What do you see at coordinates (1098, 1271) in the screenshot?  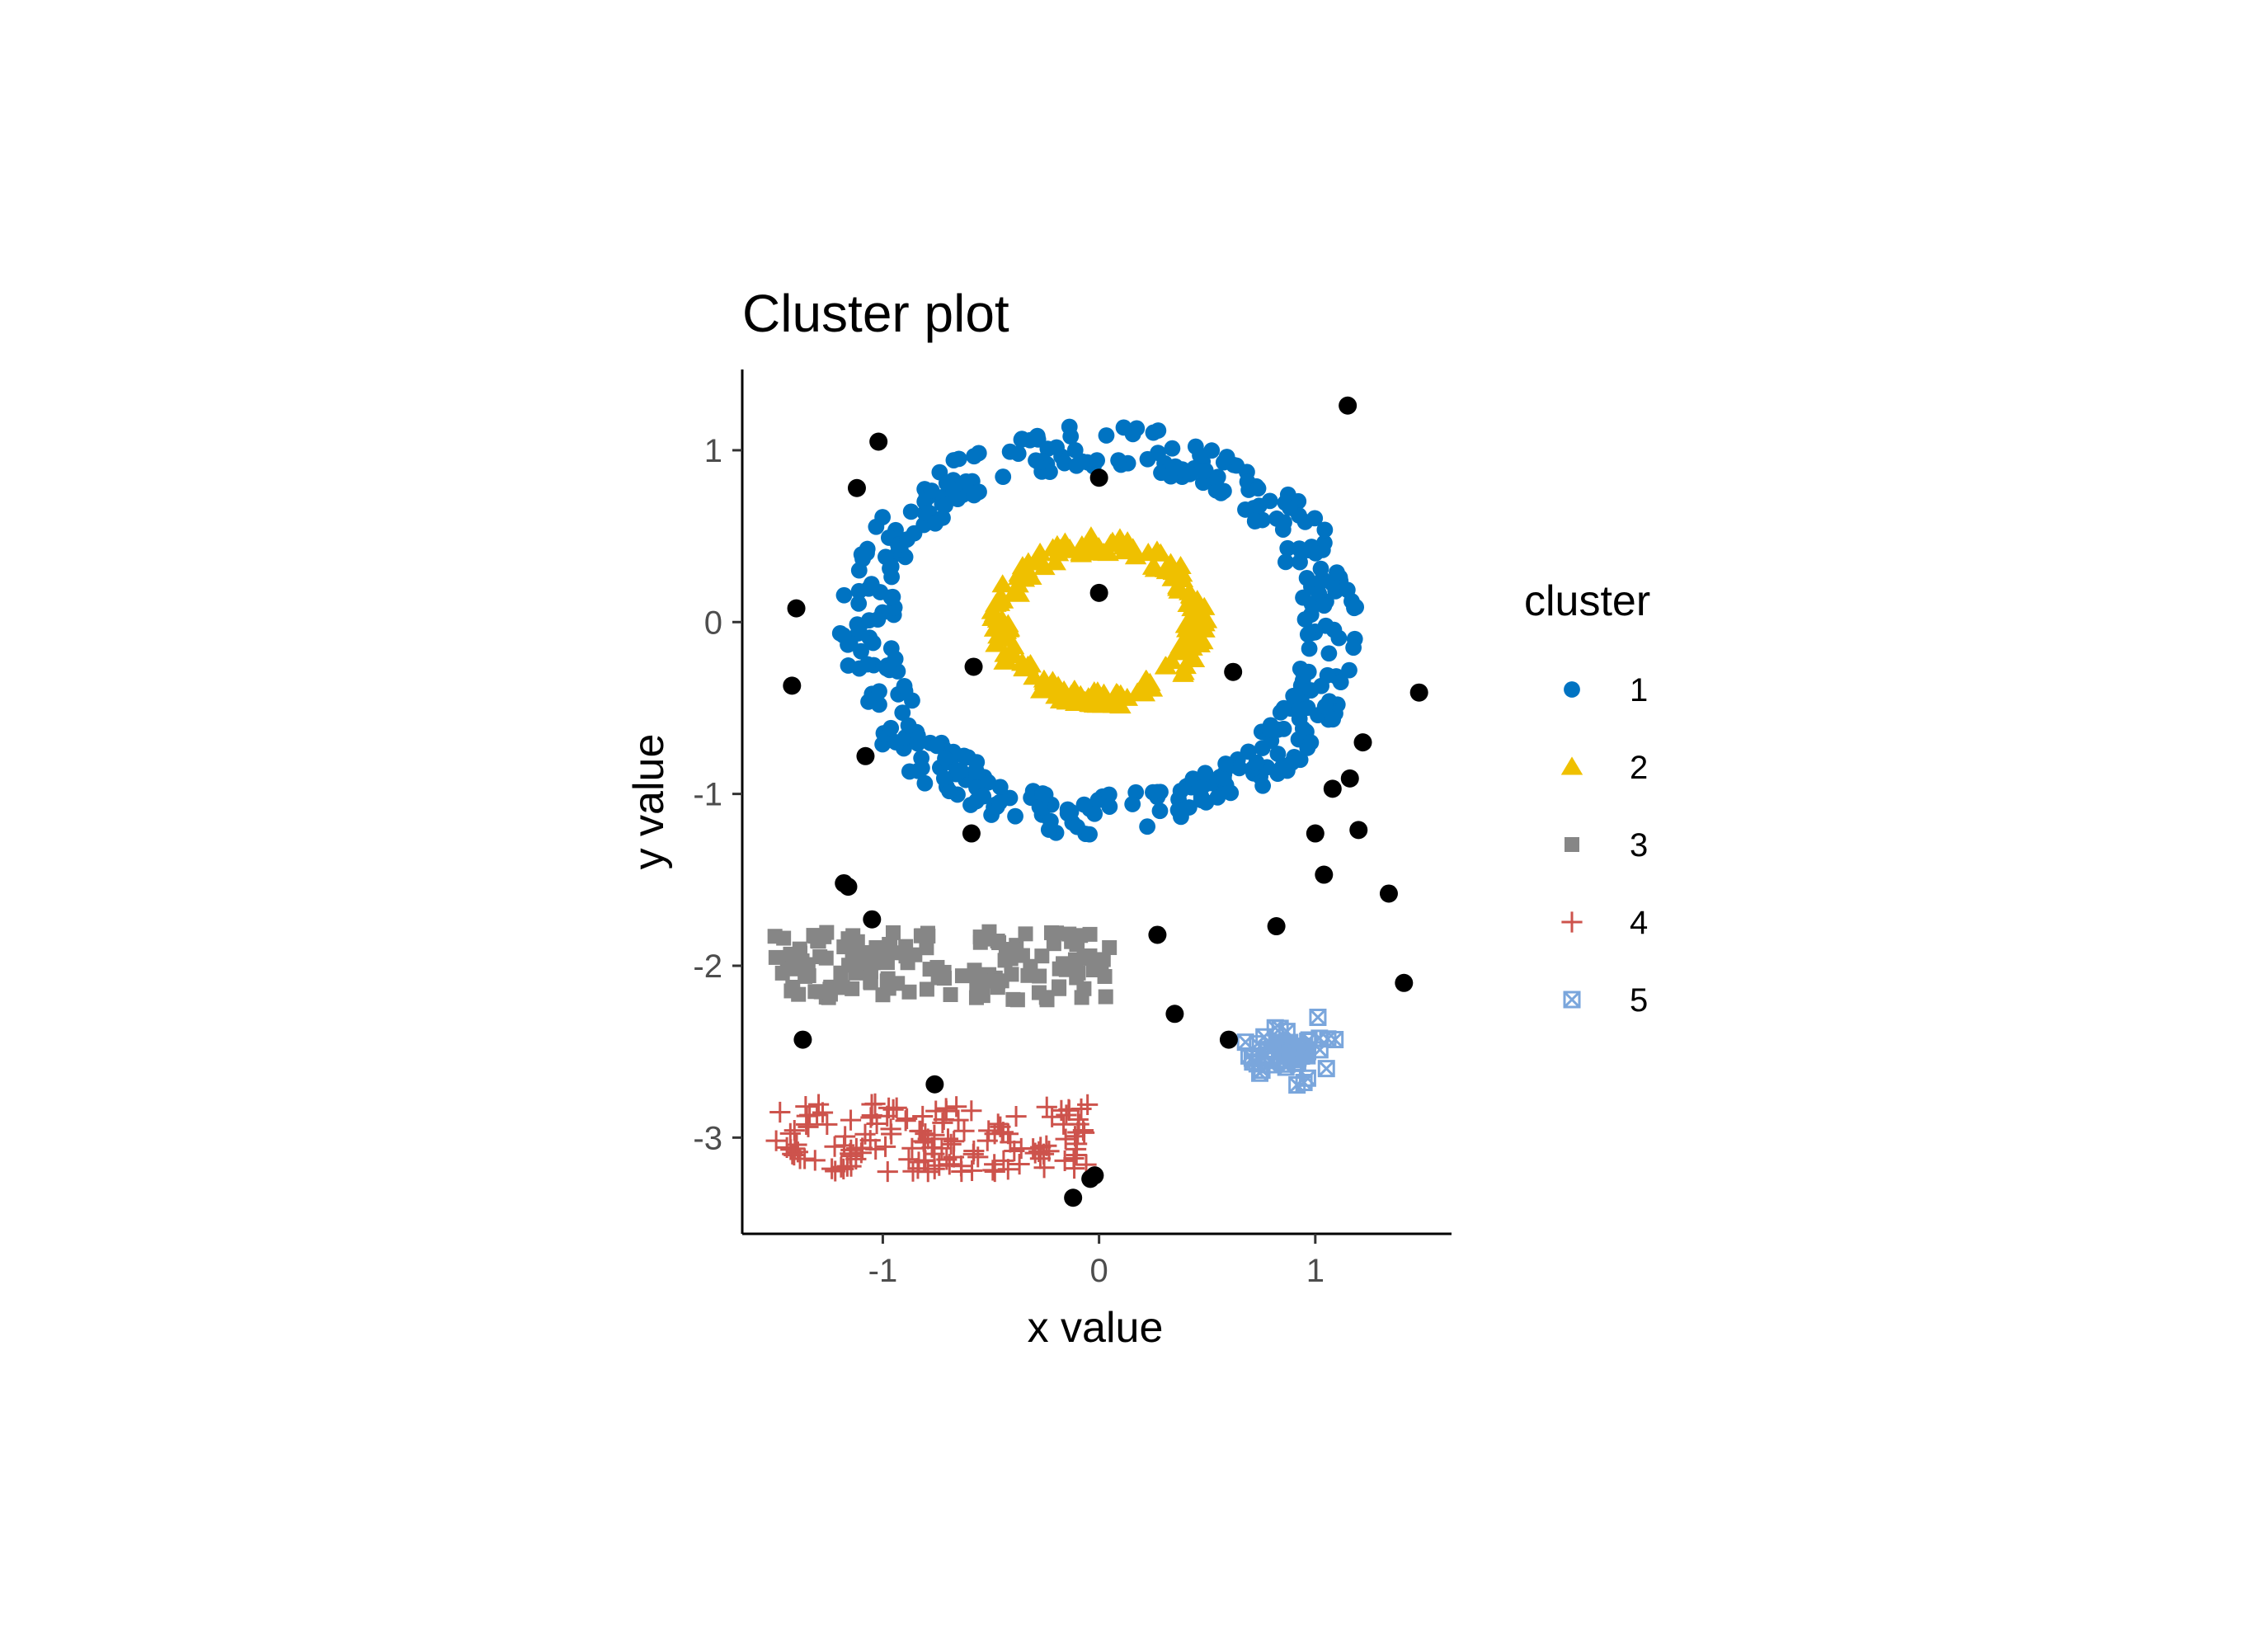 I see `x-tick-label: 0` at bounding box center [1098, 1271].